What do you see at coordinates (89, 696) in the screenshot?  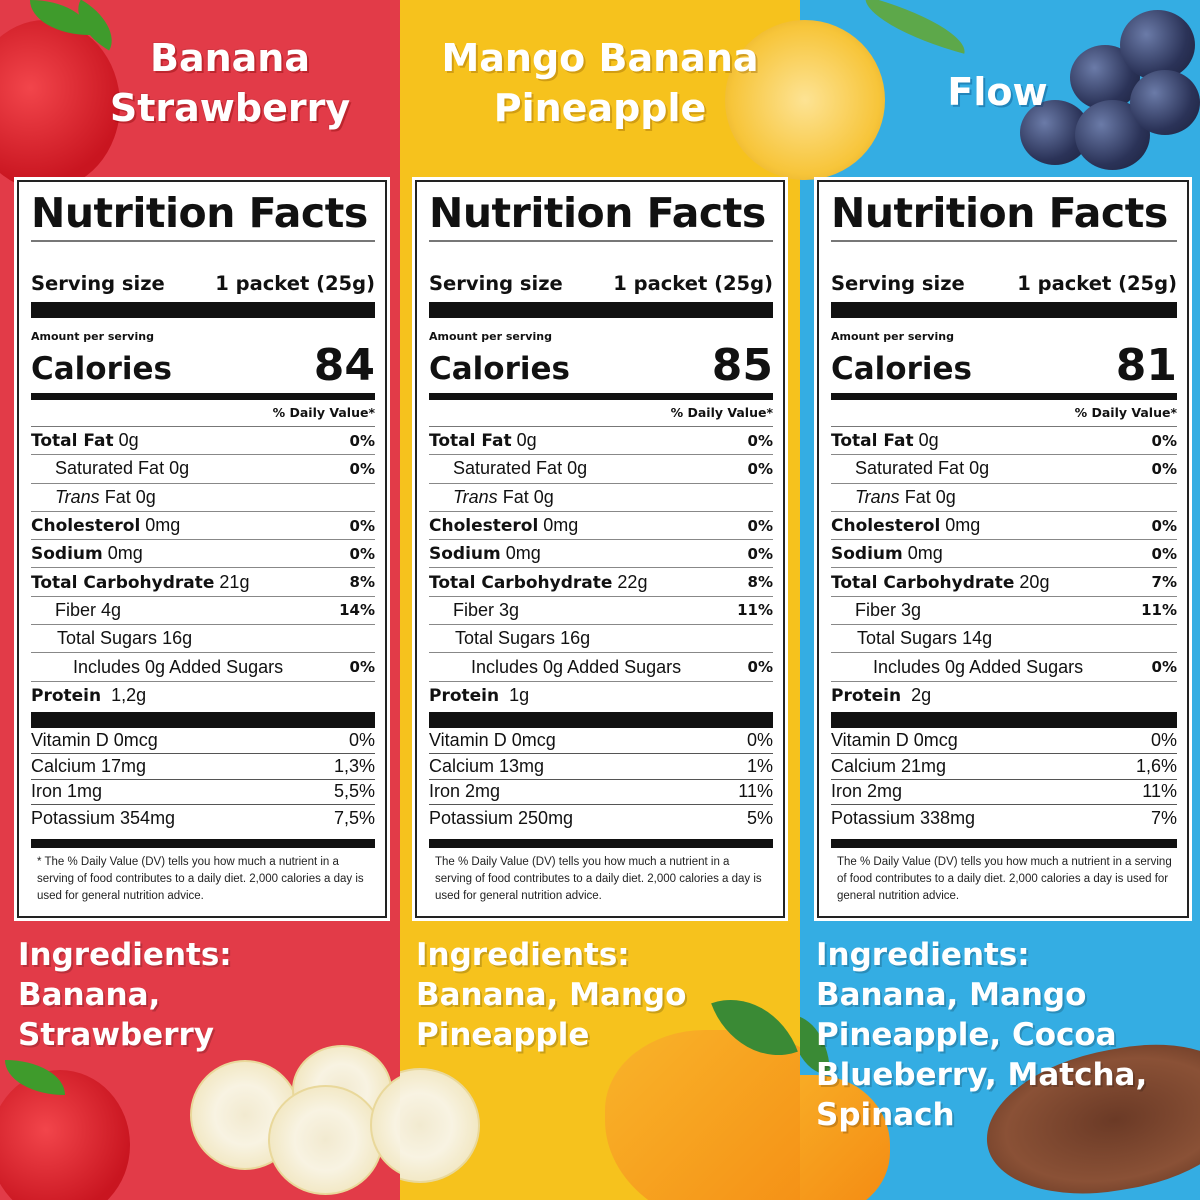 I see `nutrient-row-protein: Protein 1,2g` at bounding box center [89, 696].